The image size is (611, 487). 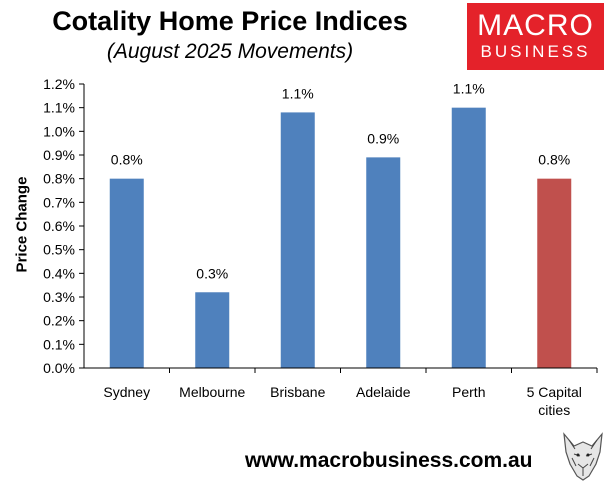 What do you see at coordinates (535, 25) in the screenshot?
I see `logo-line-1: MACRO` at bounding box center [535, 25].